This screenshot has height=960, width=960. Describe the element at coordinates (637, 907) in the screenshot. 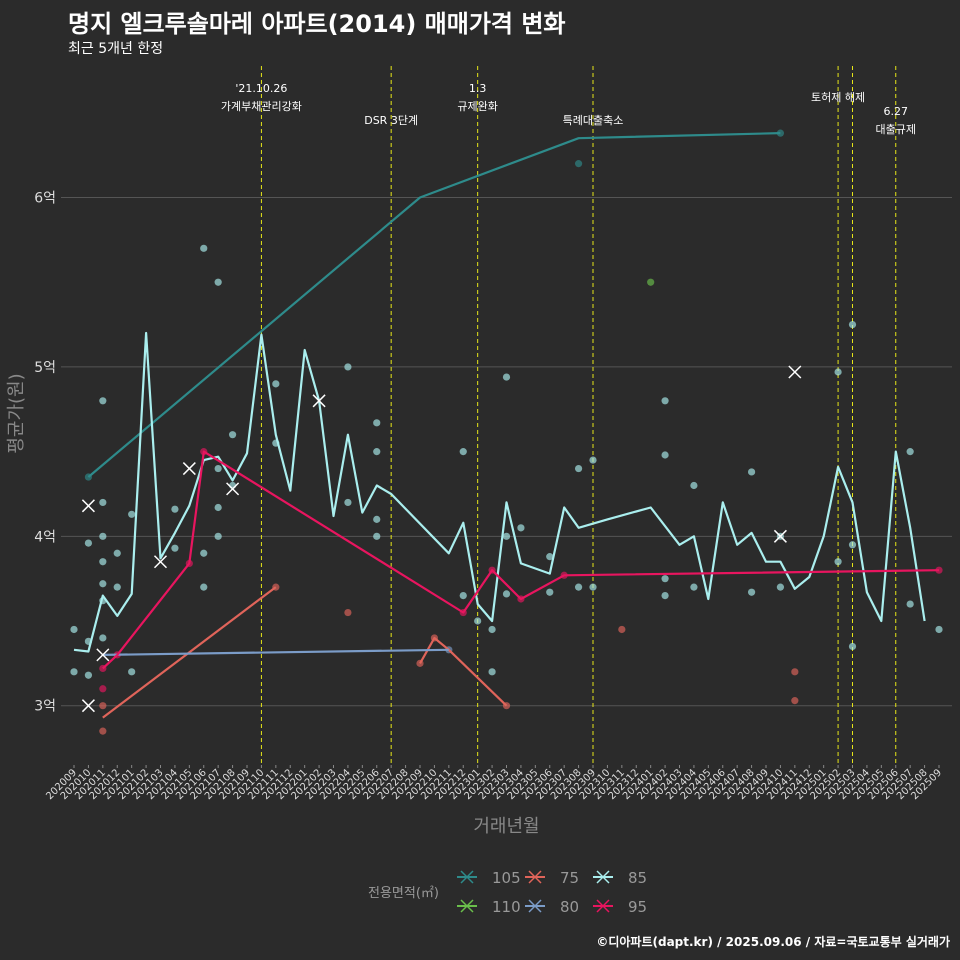

I see `legend-label: 95` at that location.